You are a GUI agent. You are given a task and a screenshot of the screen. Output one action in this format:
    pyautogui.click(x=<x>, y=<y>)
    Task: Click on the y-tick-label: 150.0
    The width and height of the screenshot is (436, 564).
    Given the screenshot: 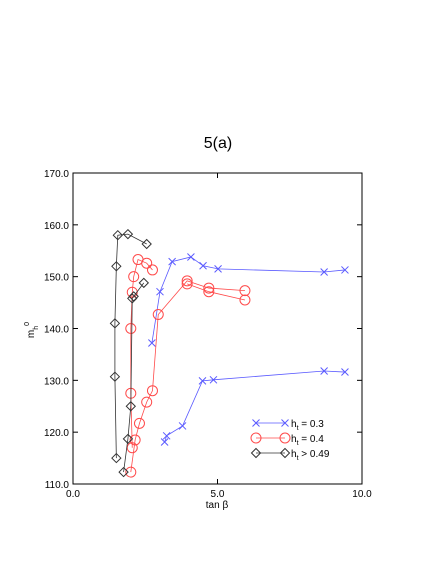 What is the action you would take?
    pyautogui.click(x=56, y=278)
    